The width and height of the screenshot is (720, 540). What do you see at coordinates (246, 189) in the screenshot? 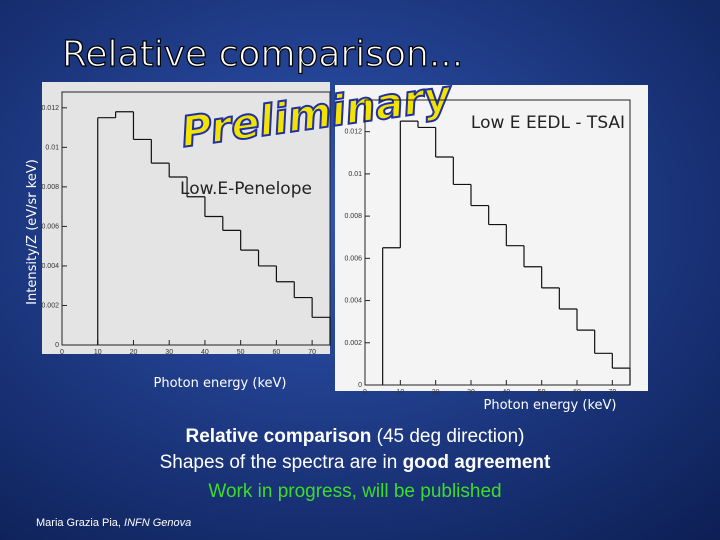
I see `plot-label: Low.E-Penelope` at bounding box center [246, 189].